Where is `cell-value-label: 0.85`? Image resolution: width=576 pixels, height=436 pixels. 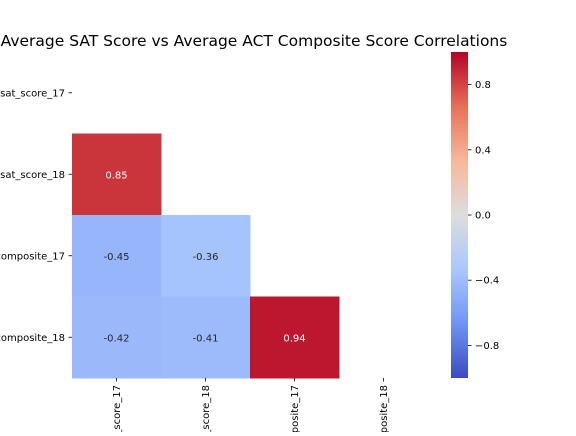
cell-value-label: 0.85 is located at coordinates (116, 175).